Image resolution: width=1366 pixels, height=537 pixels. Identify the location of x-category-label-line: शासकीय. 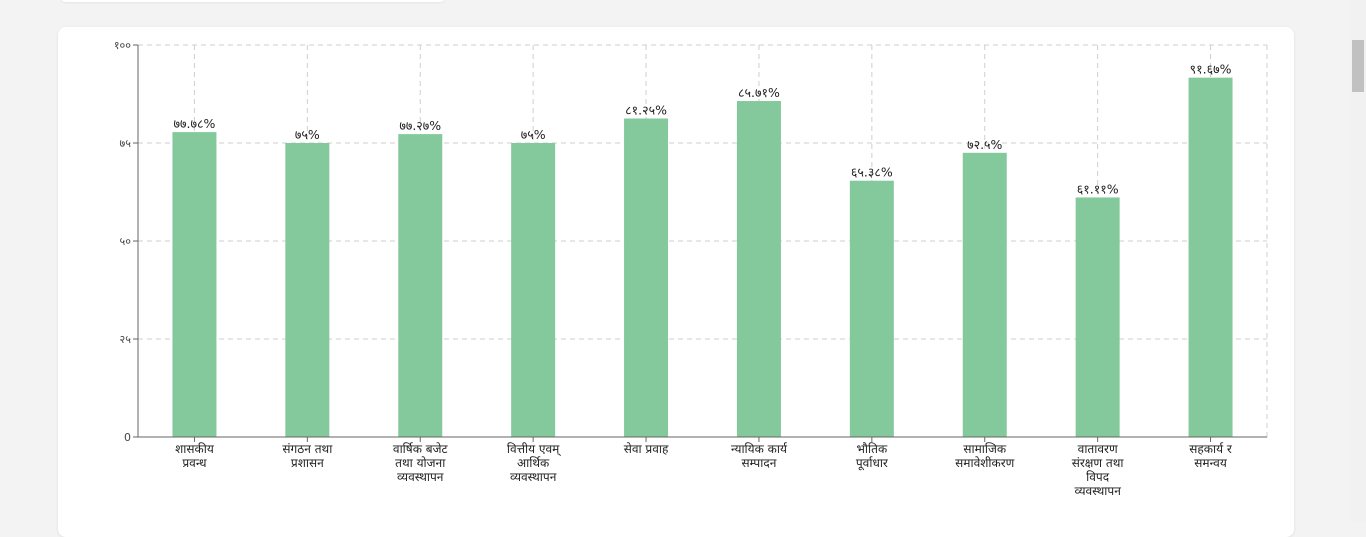
(195, 449).